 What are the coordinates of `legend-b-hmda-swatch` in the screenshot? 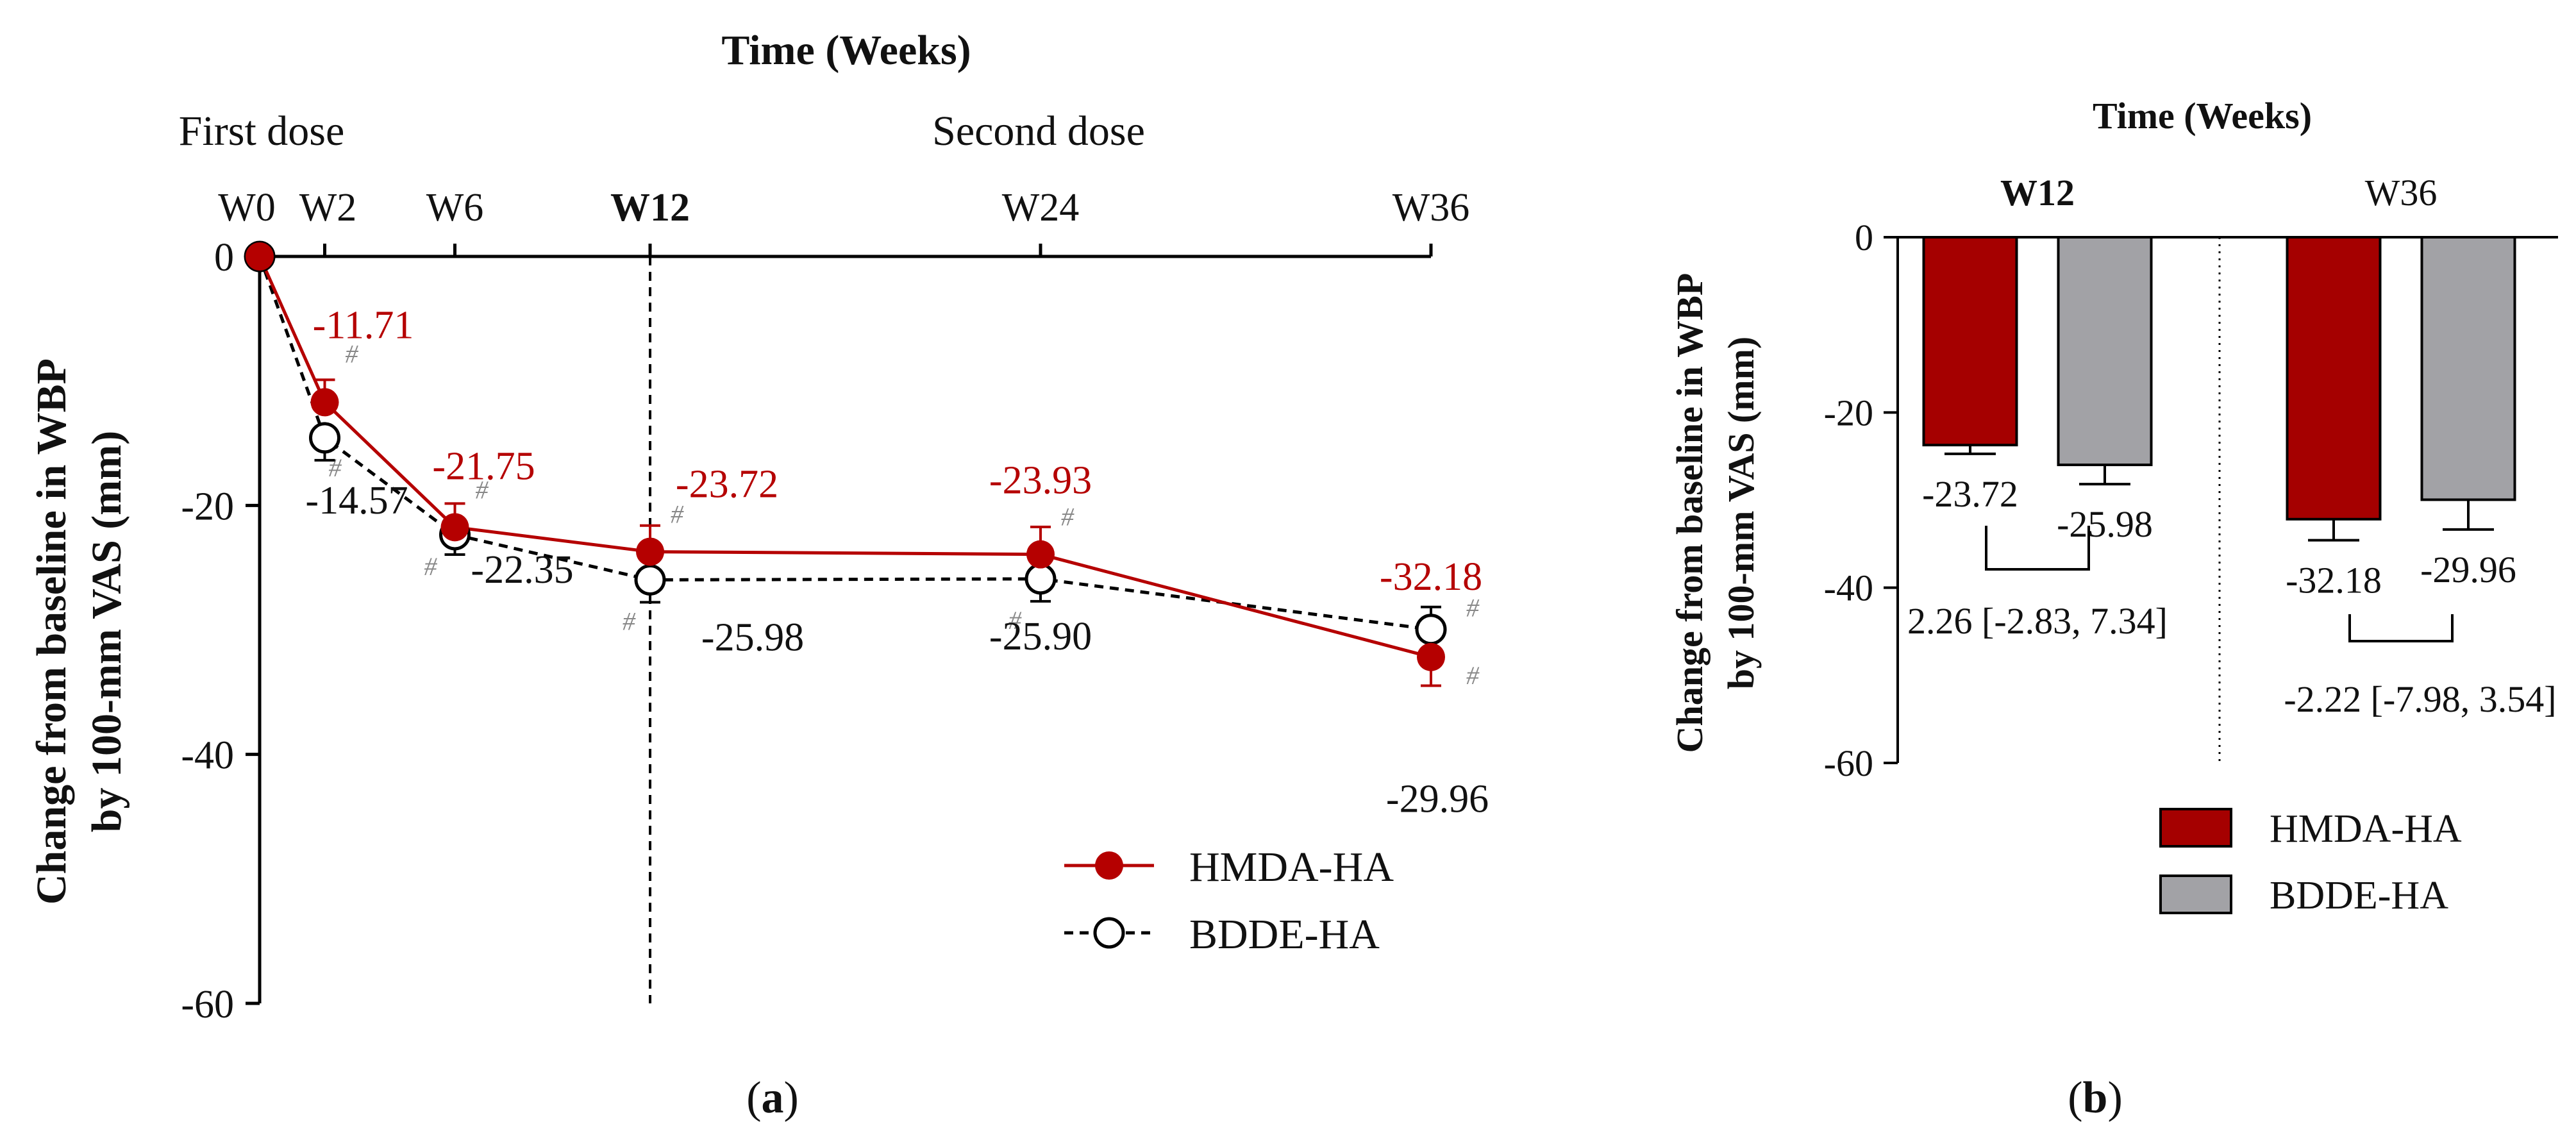 It's located at (2195, 828).